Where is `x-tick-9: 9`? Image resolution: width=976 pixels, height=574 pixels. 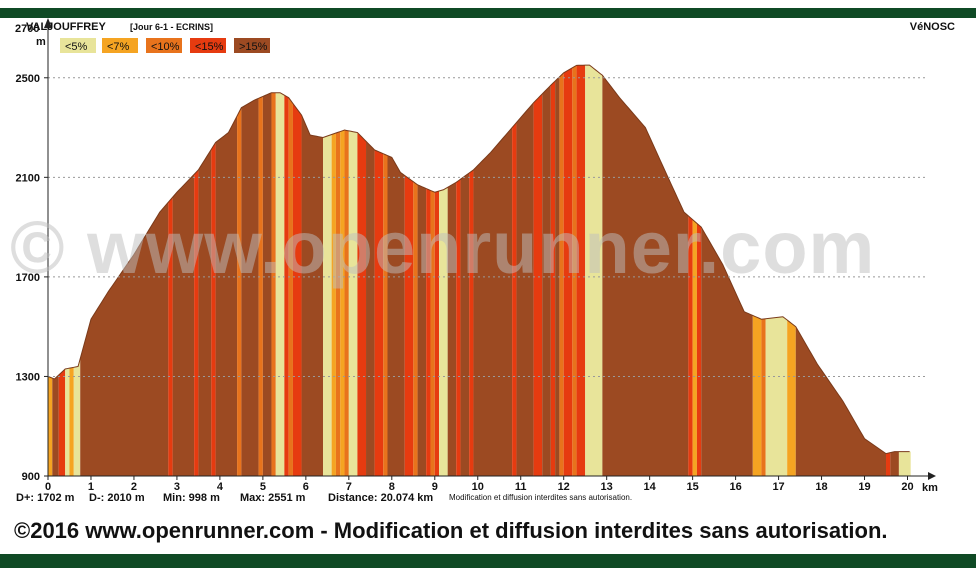 x-tick-9: 9 is located at coordinates (435, 487).